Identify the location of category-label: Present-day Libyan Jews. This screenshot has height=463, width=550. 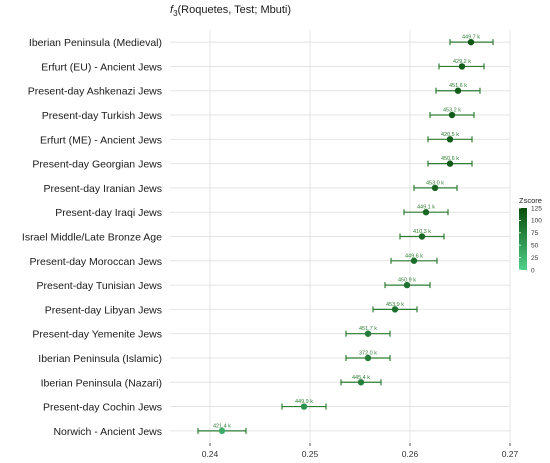
(103, 310).